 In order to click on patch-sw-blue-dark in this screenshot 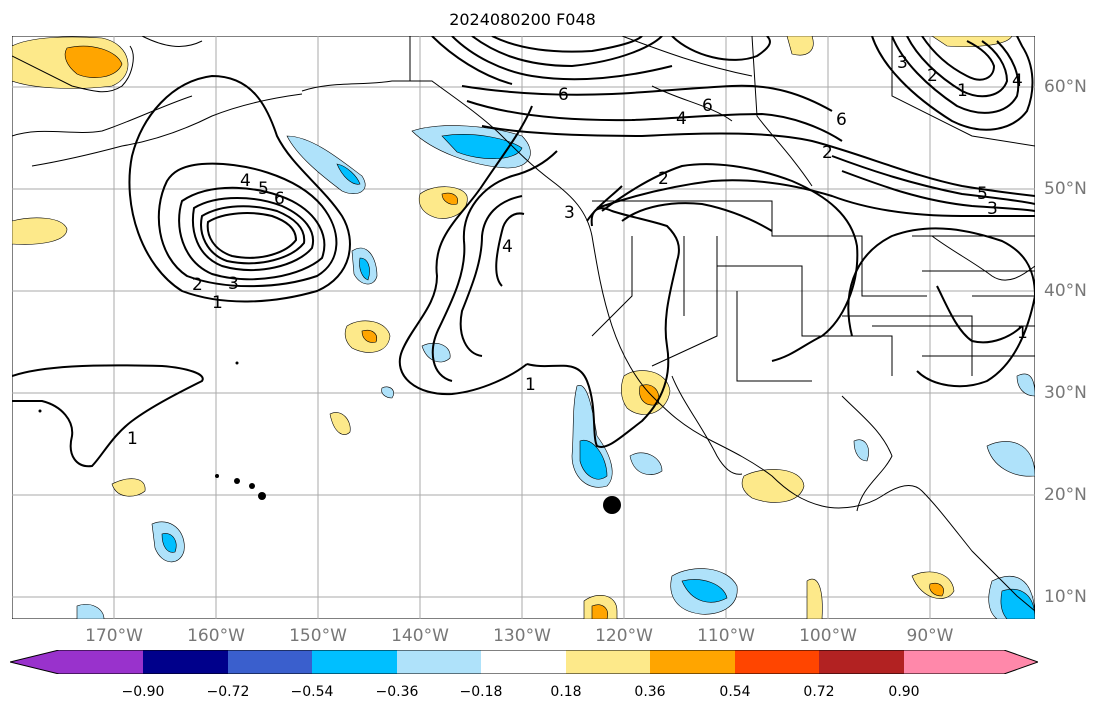, I will do `click(169, 543)`.